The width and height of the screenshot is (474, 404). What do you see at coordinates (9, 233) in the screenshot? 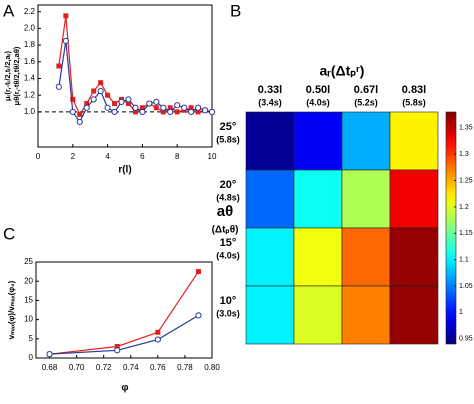
I see `panel-letter: C` at bounding box center [9, 233].